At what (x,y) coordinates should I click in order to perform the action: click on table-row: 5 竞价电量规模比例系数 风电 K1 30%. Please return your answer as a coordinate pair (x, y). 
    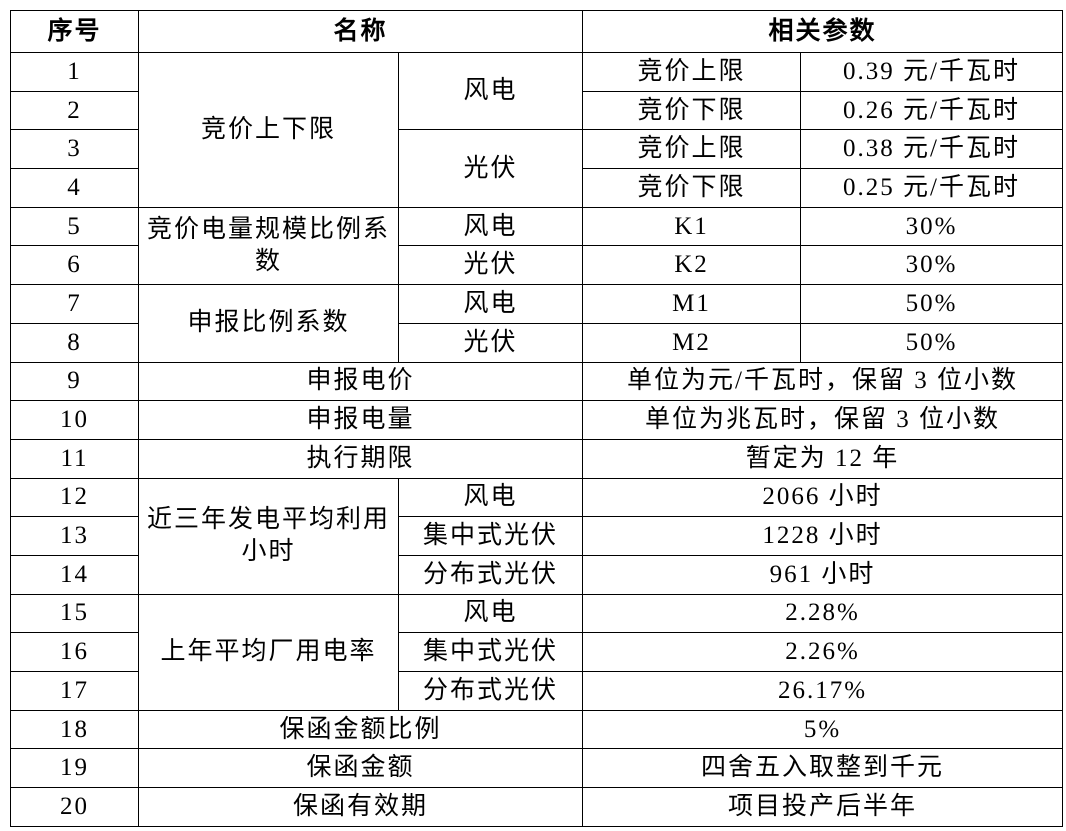
    Looking at the image, I should click on (537, 246).